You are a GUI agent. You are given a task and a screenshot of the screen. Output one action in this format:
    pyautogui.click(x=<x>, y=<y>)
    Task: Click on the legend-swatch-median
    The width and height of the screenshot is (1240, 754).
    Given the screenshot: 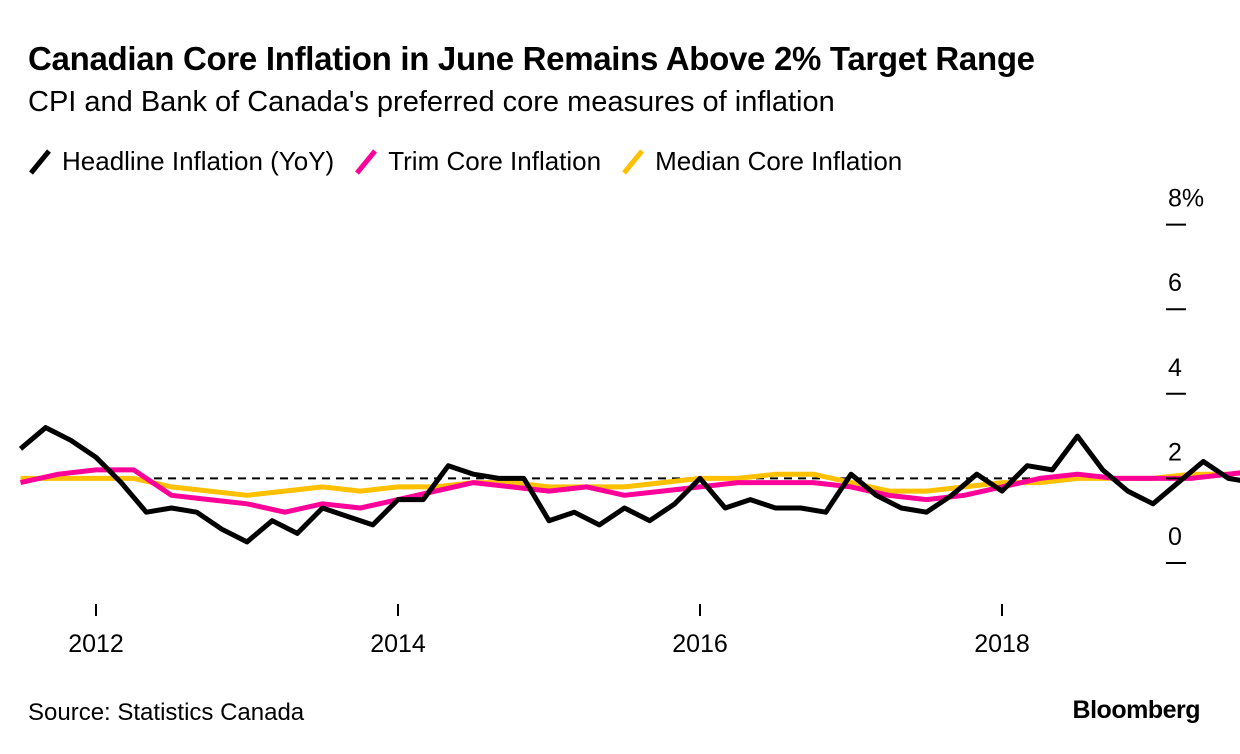 What is the action you would take?
    pyautogui.click(x=633, y=161)
    